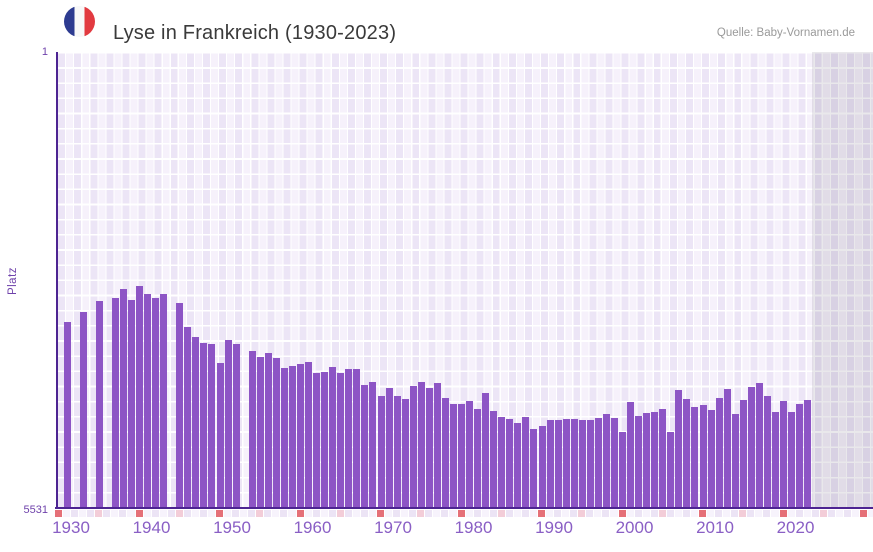  What do you see at coordinates (163, 513) in the screenshot?
I see `year-marker-1943` at bounding box center [163, 513].